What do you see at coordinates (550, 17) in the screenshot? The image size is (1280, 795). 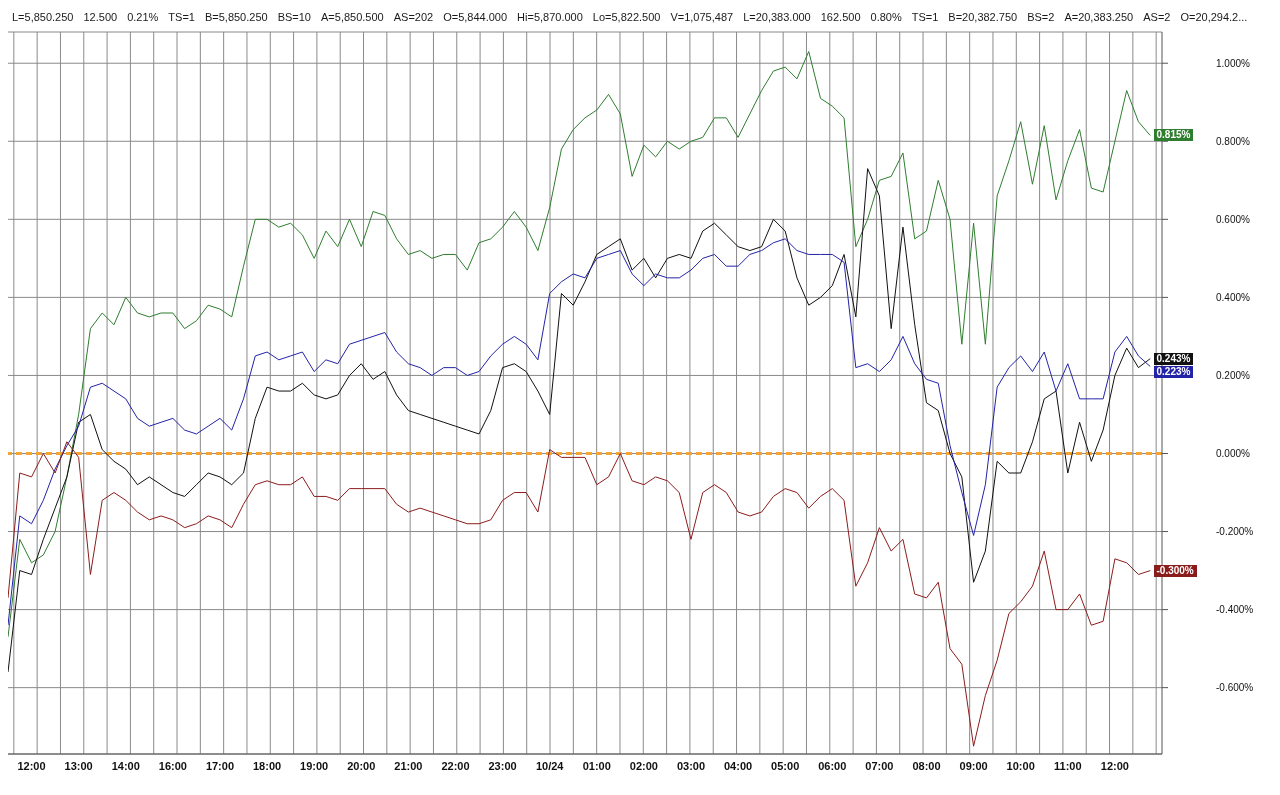 I see `text: Hi=5,870.000` at bounding box center [550, 17].